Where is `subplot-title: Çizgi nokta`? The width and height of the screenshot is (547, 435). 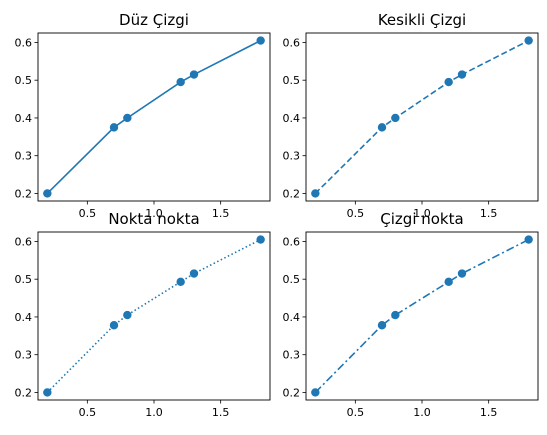 subplot-title: Çizgi nokta is located at coordinates (421, 219).